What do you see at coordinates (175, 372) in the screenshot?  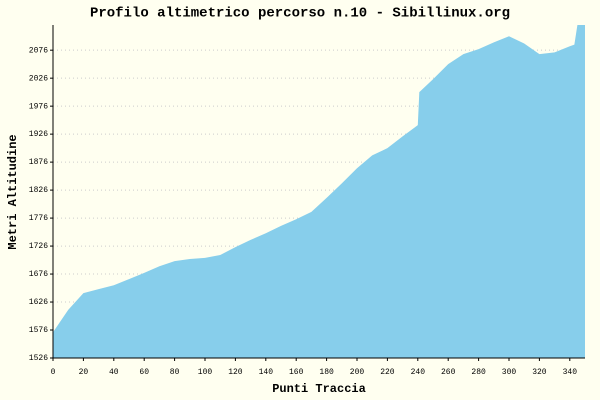 I see `x-tick-label: 80` at bounding box center [175, 372].